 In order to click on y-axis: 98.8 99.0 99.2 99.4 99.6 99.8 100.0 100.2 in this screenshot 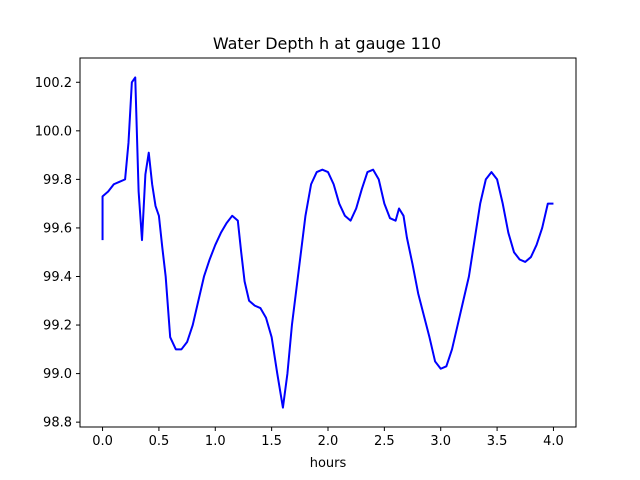, I will do `click(57, 253)`.